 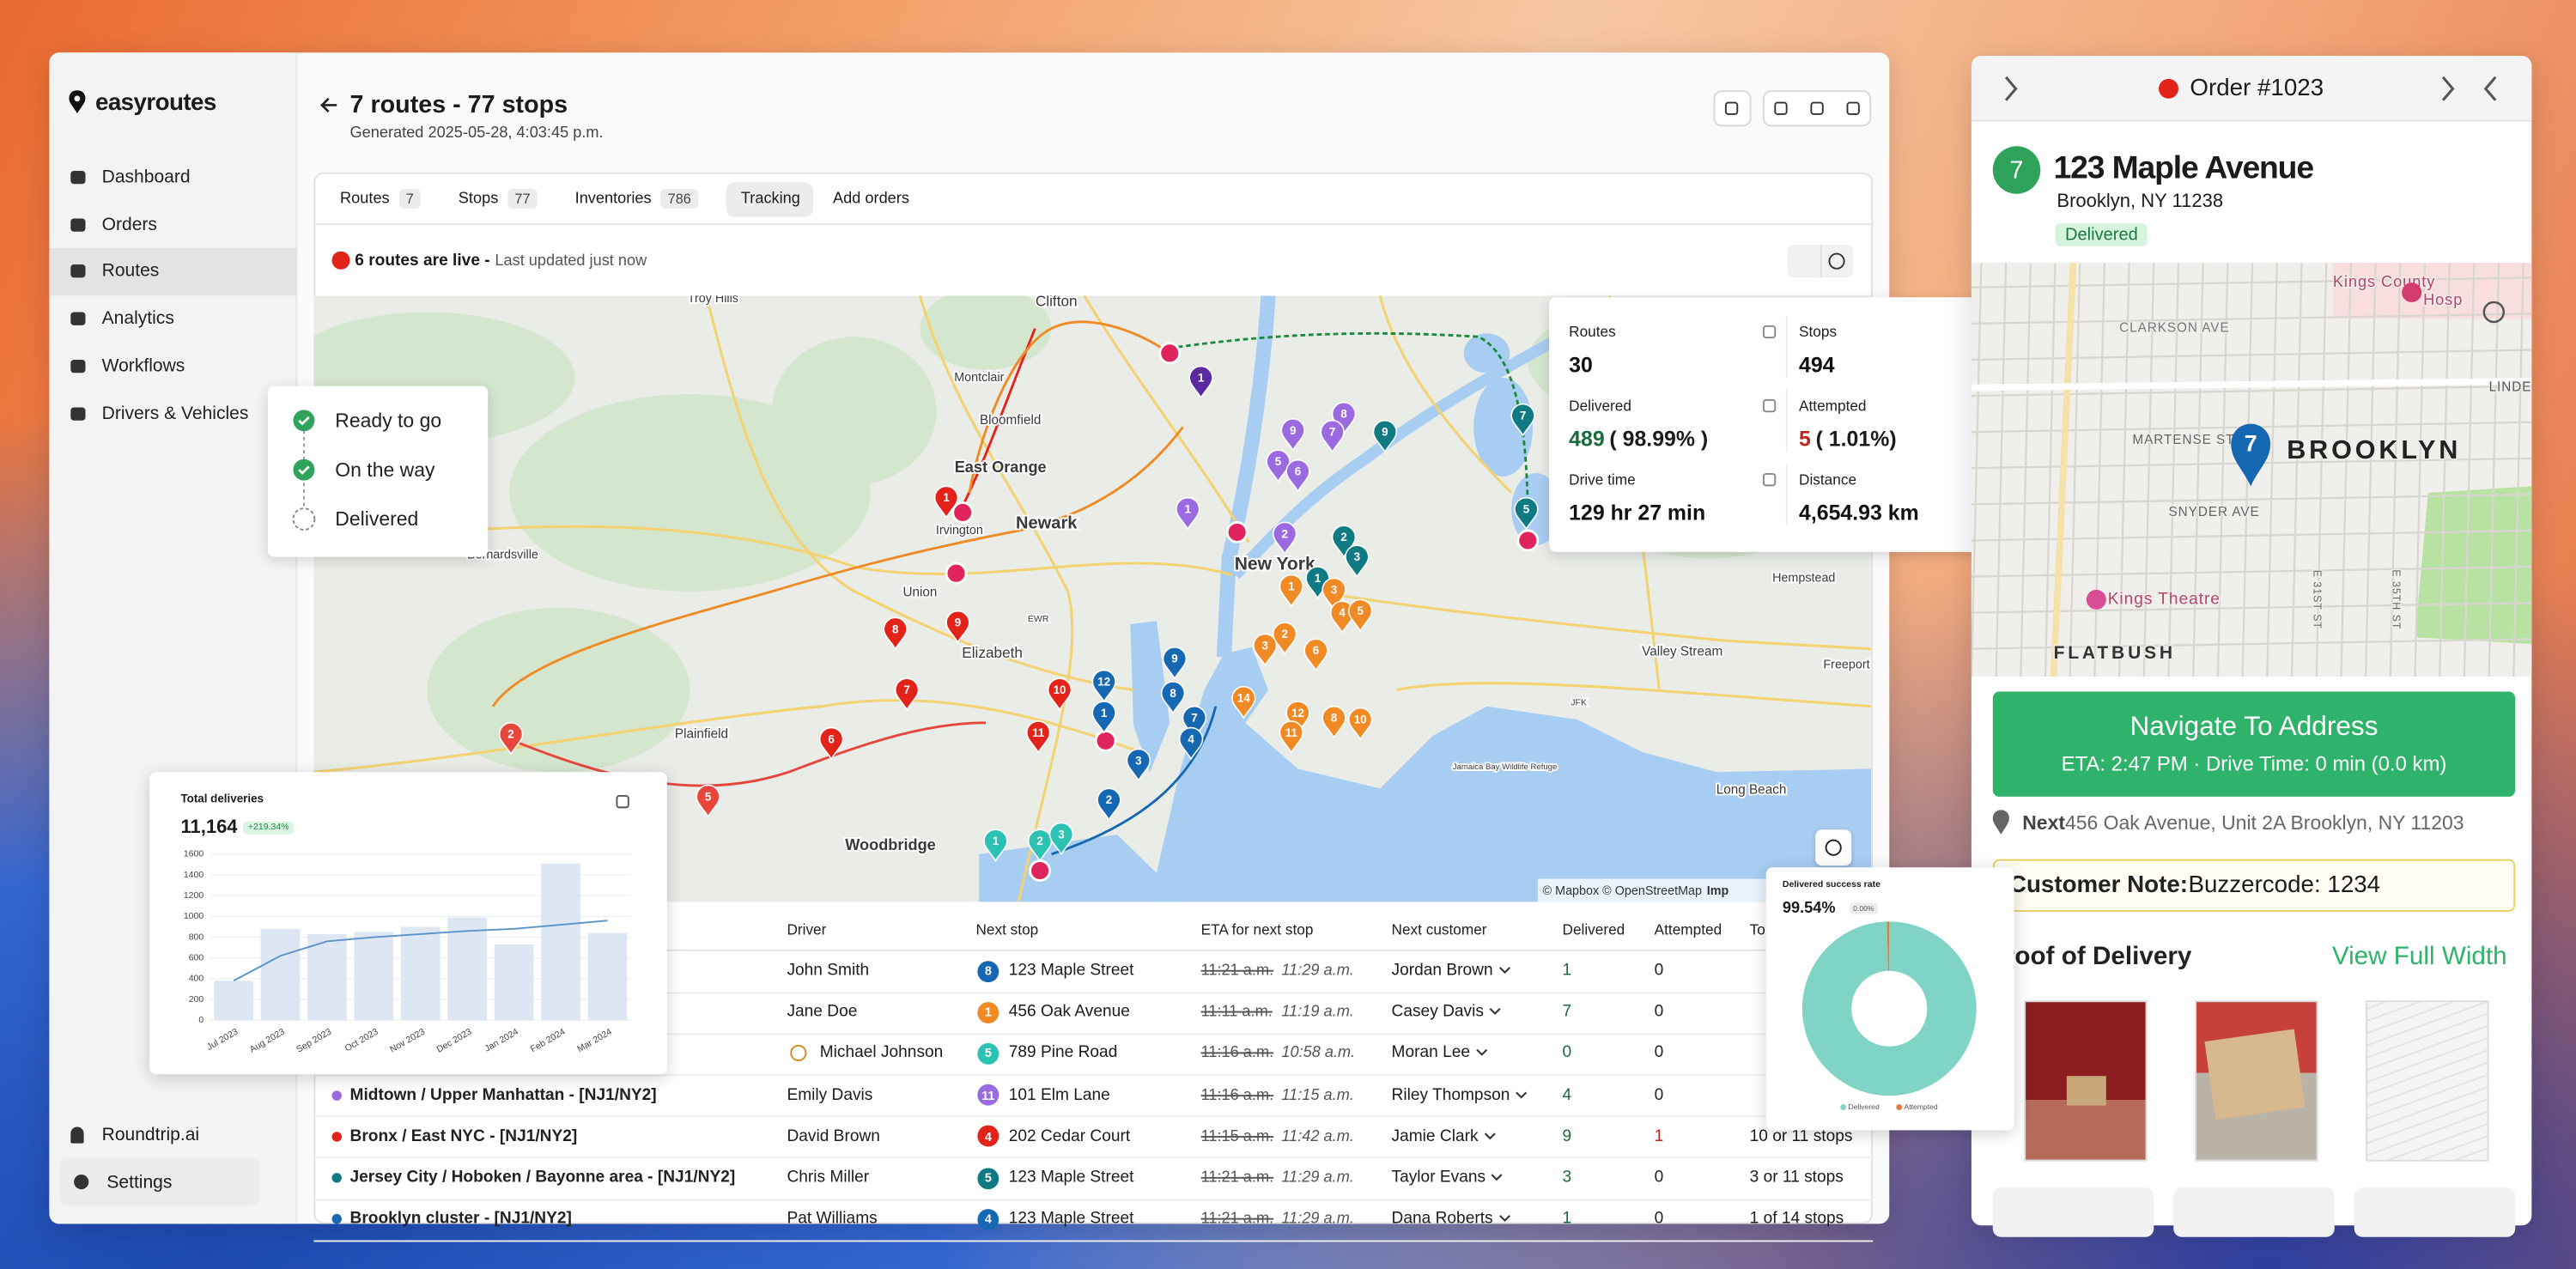 What do you see at coordinates (1522, 1094) in the screenshot?
I see `chevron-icon` at bounding box center [1522, 1094].